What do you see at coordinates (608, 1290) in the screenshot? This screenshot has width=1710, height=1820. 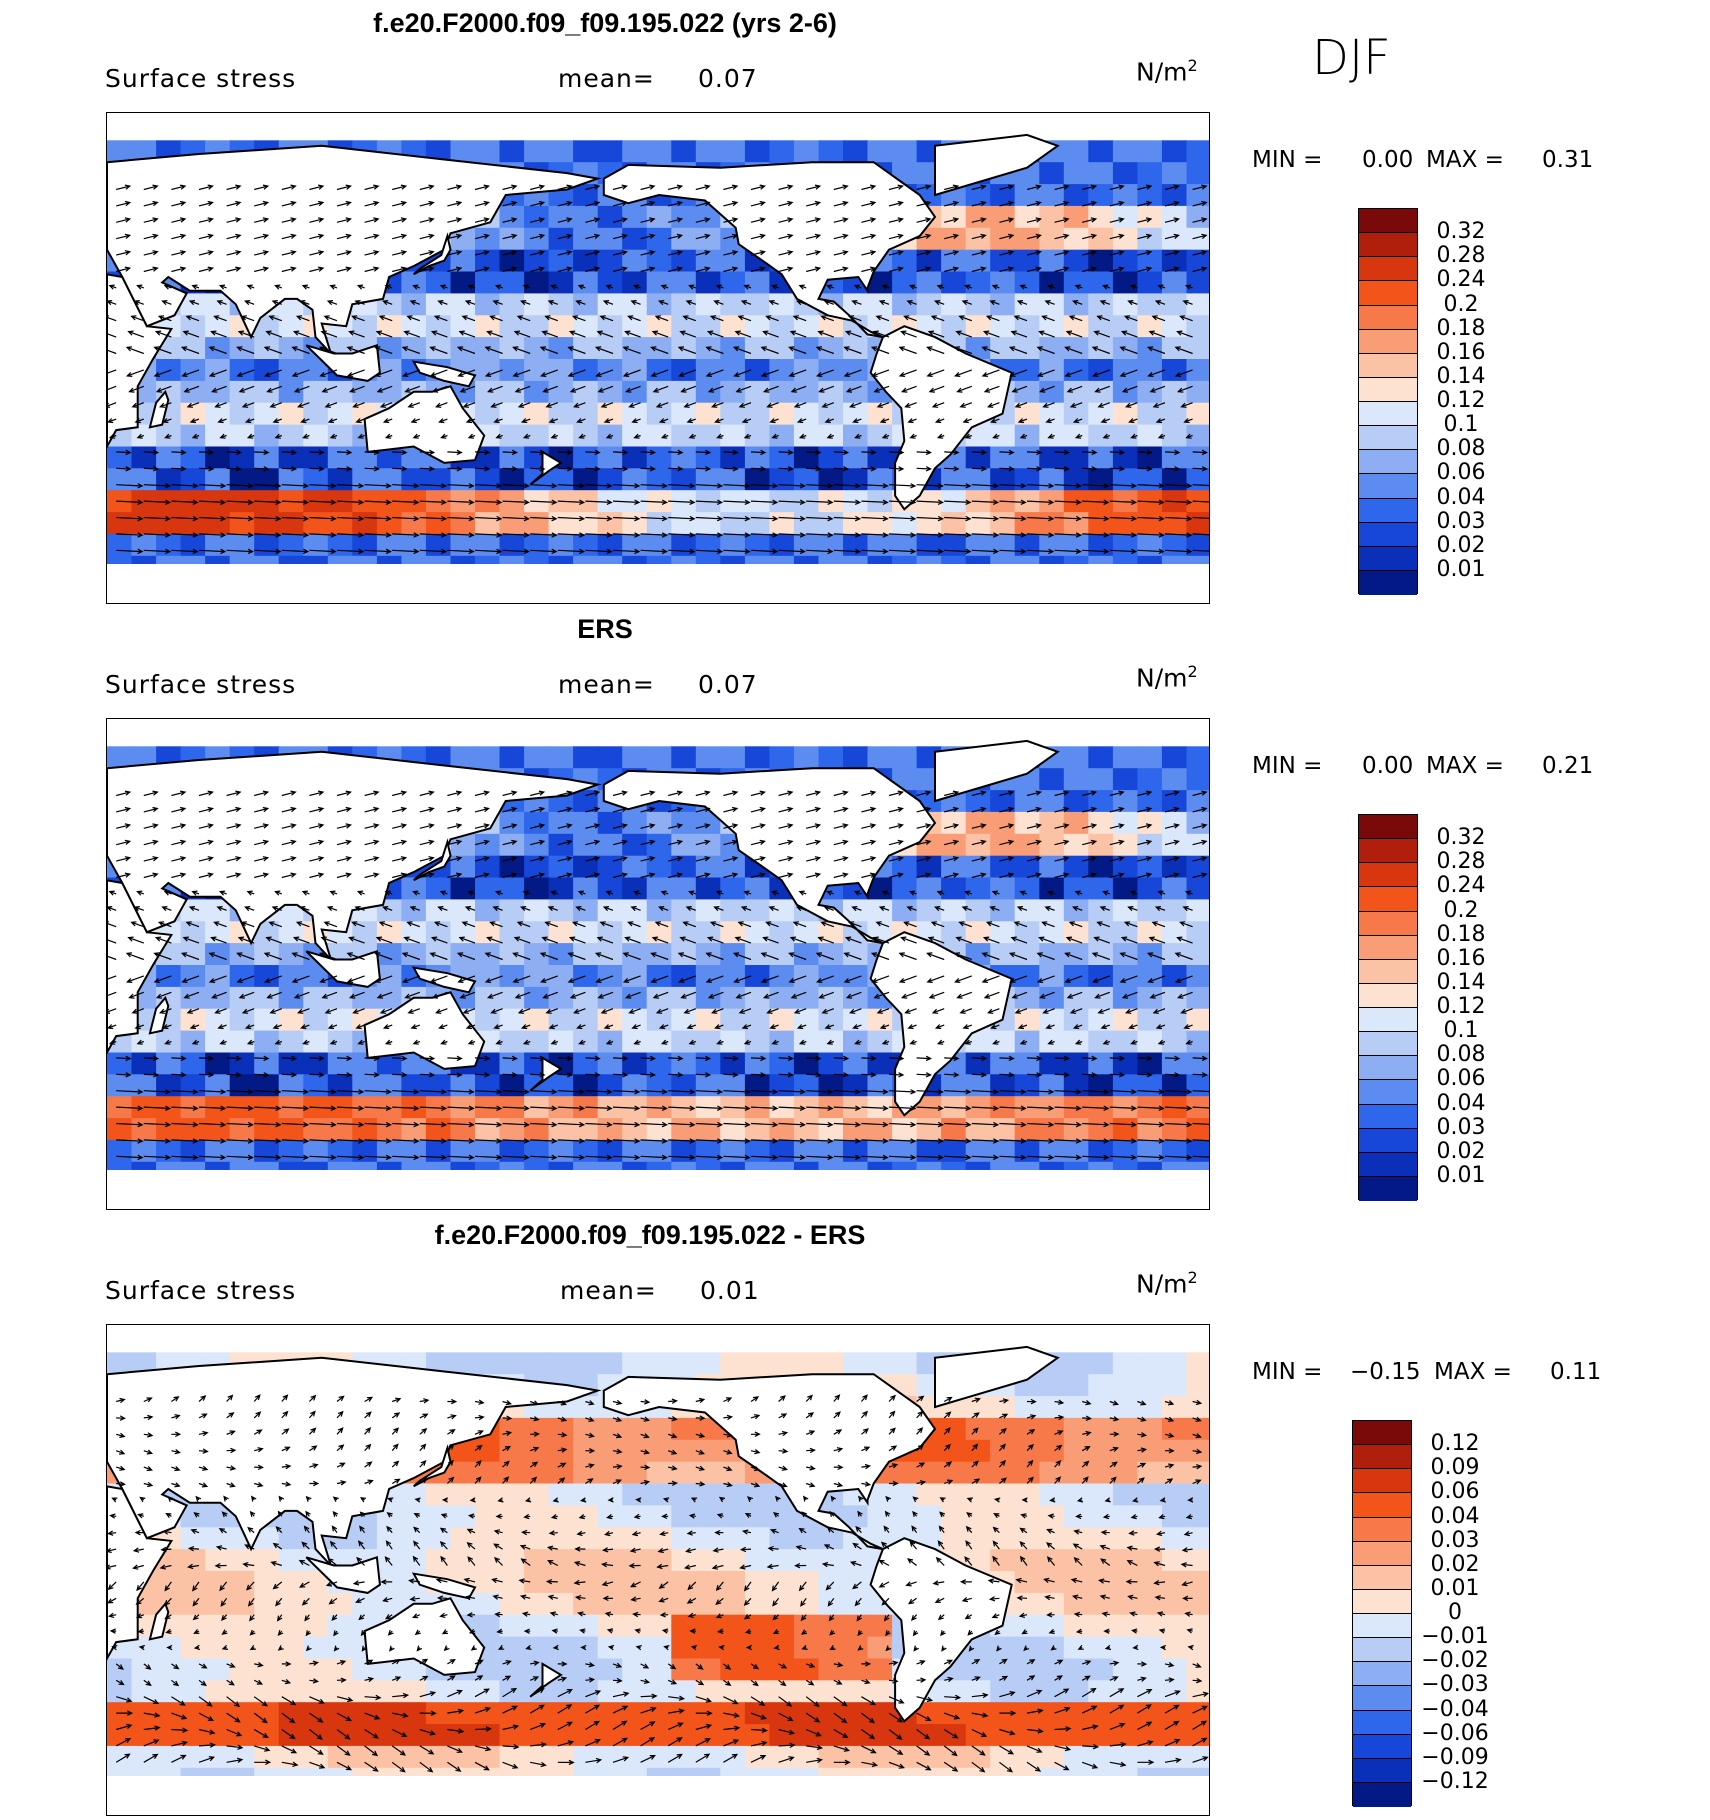 I see `mean-label: mean=` at bounding box center [608, 1290].